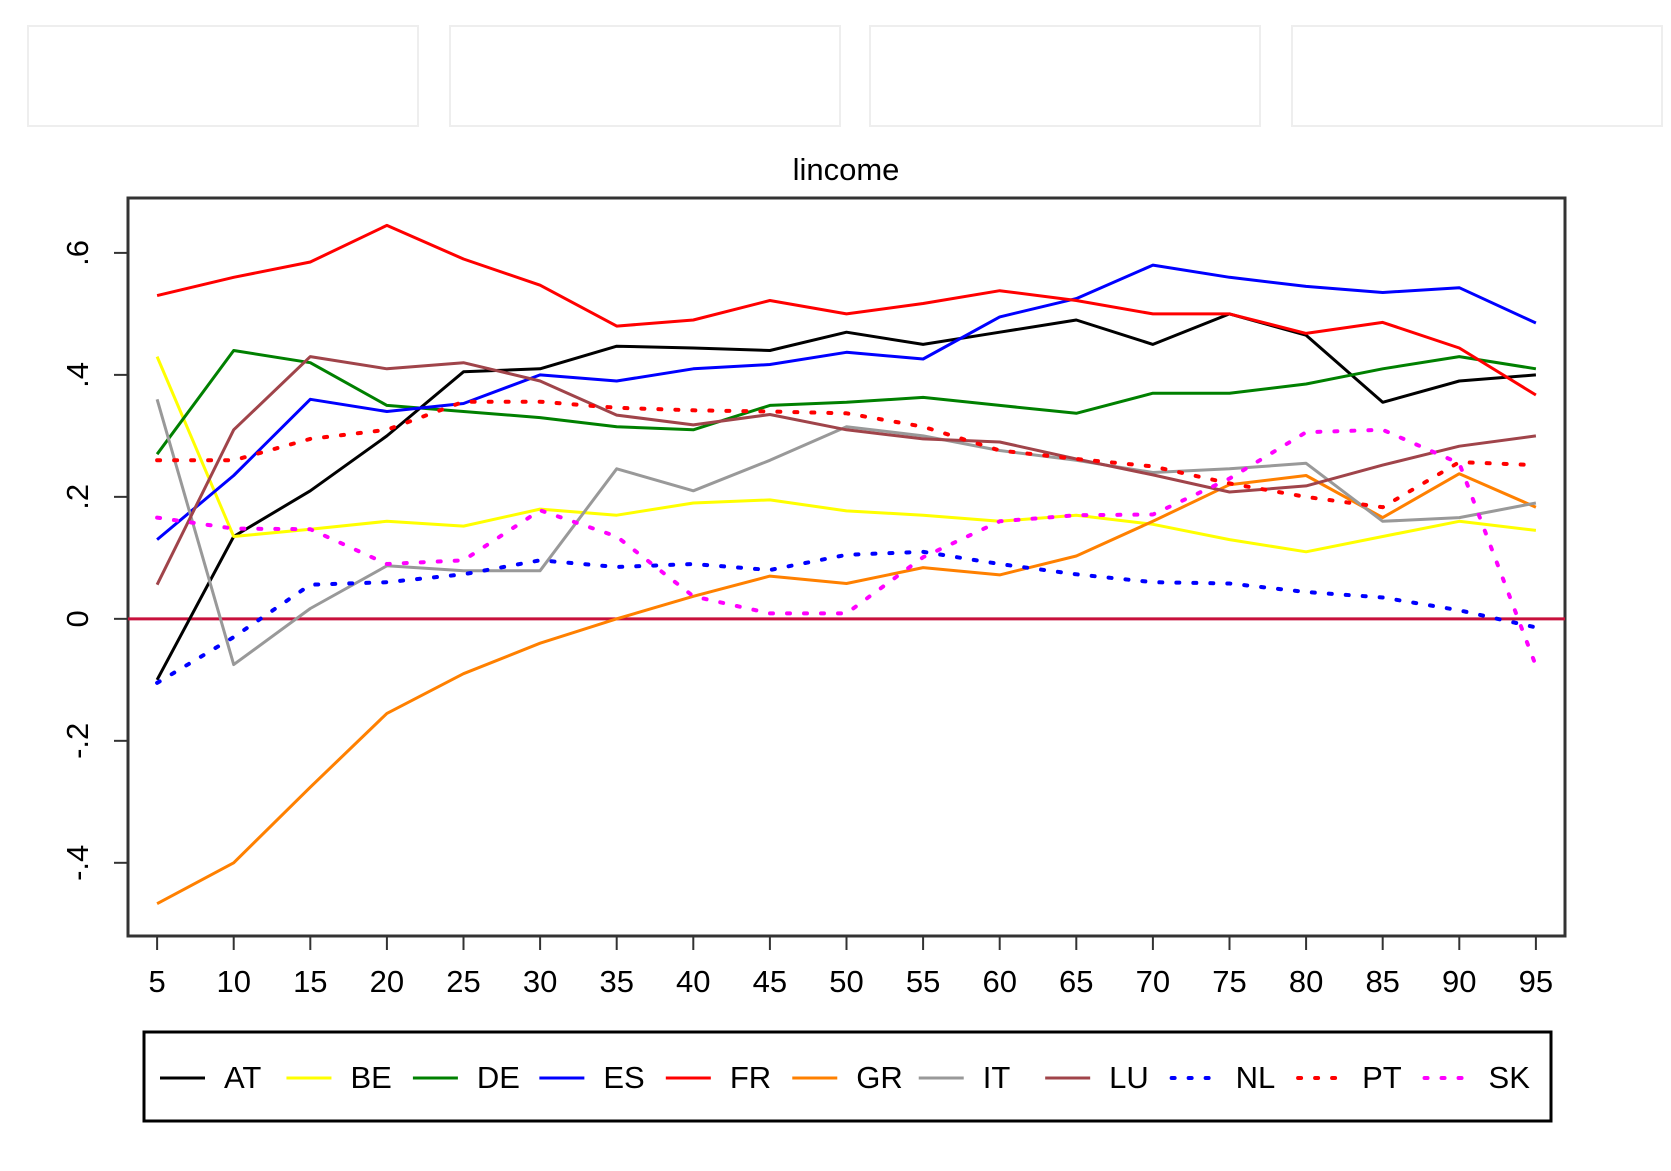  What do you see at coordinates (846, 169) in the screenshot?
I see `chart-title: lincome` at bounding box center [846, 169].